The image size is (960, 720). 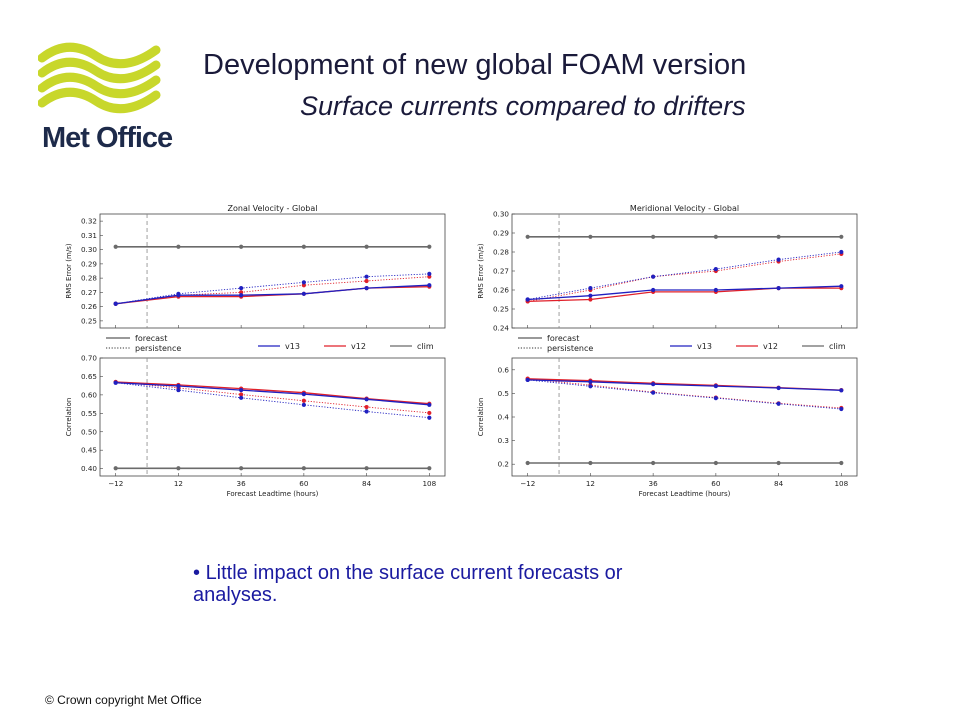 I want to click on page-title: Development of new global FOAM version, so click(x=475, y=65).